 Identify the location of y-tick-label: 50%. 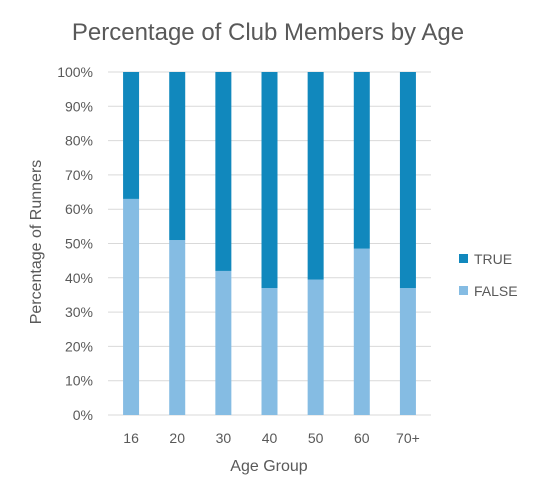
(79, 244).